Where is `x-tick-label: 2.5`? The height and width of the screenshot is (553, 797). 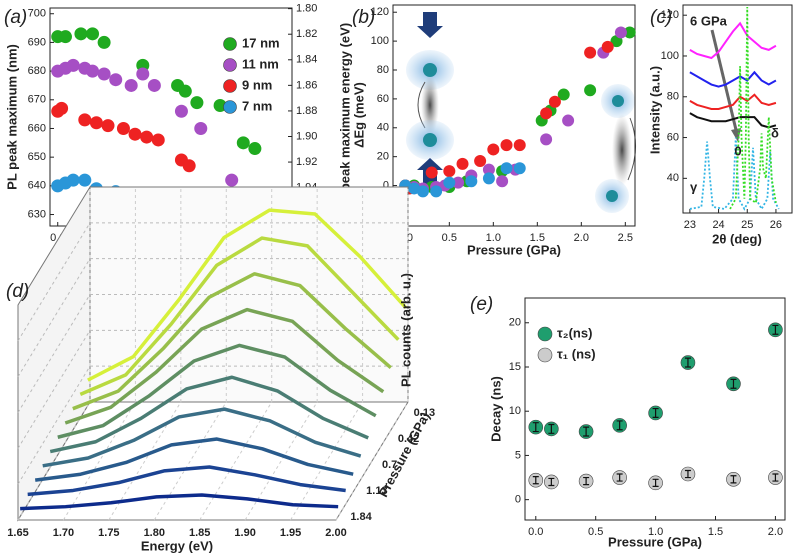 x-tick-label: 2.5 is located at coordinates (625, 238).